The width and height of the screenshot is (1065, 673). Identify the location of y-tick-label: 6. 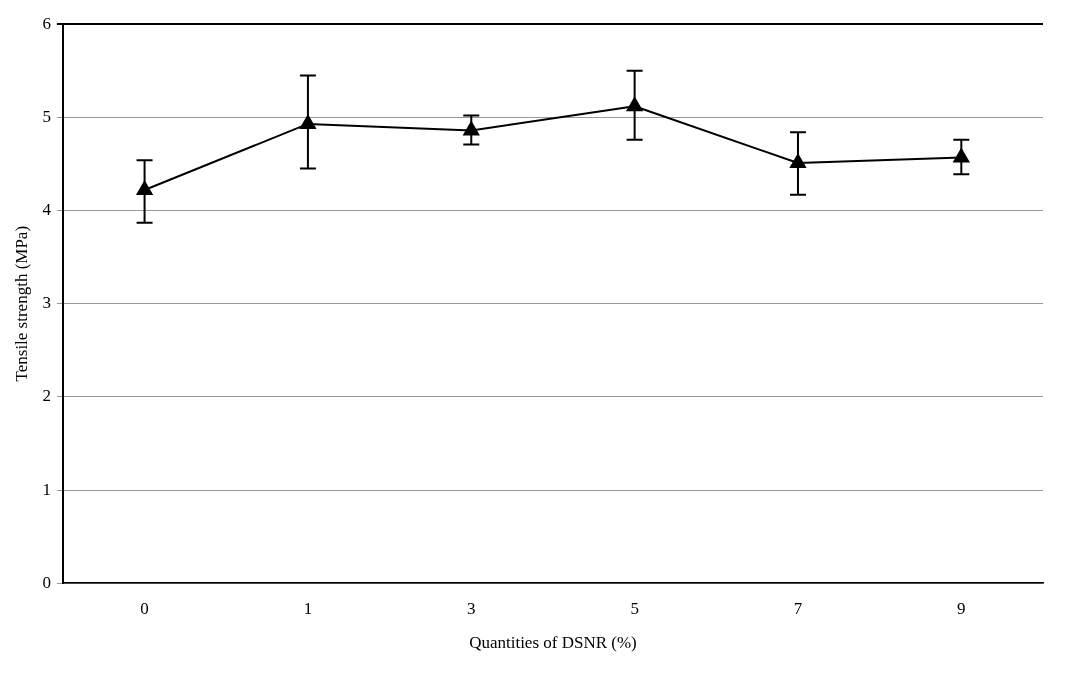
(46, 23).